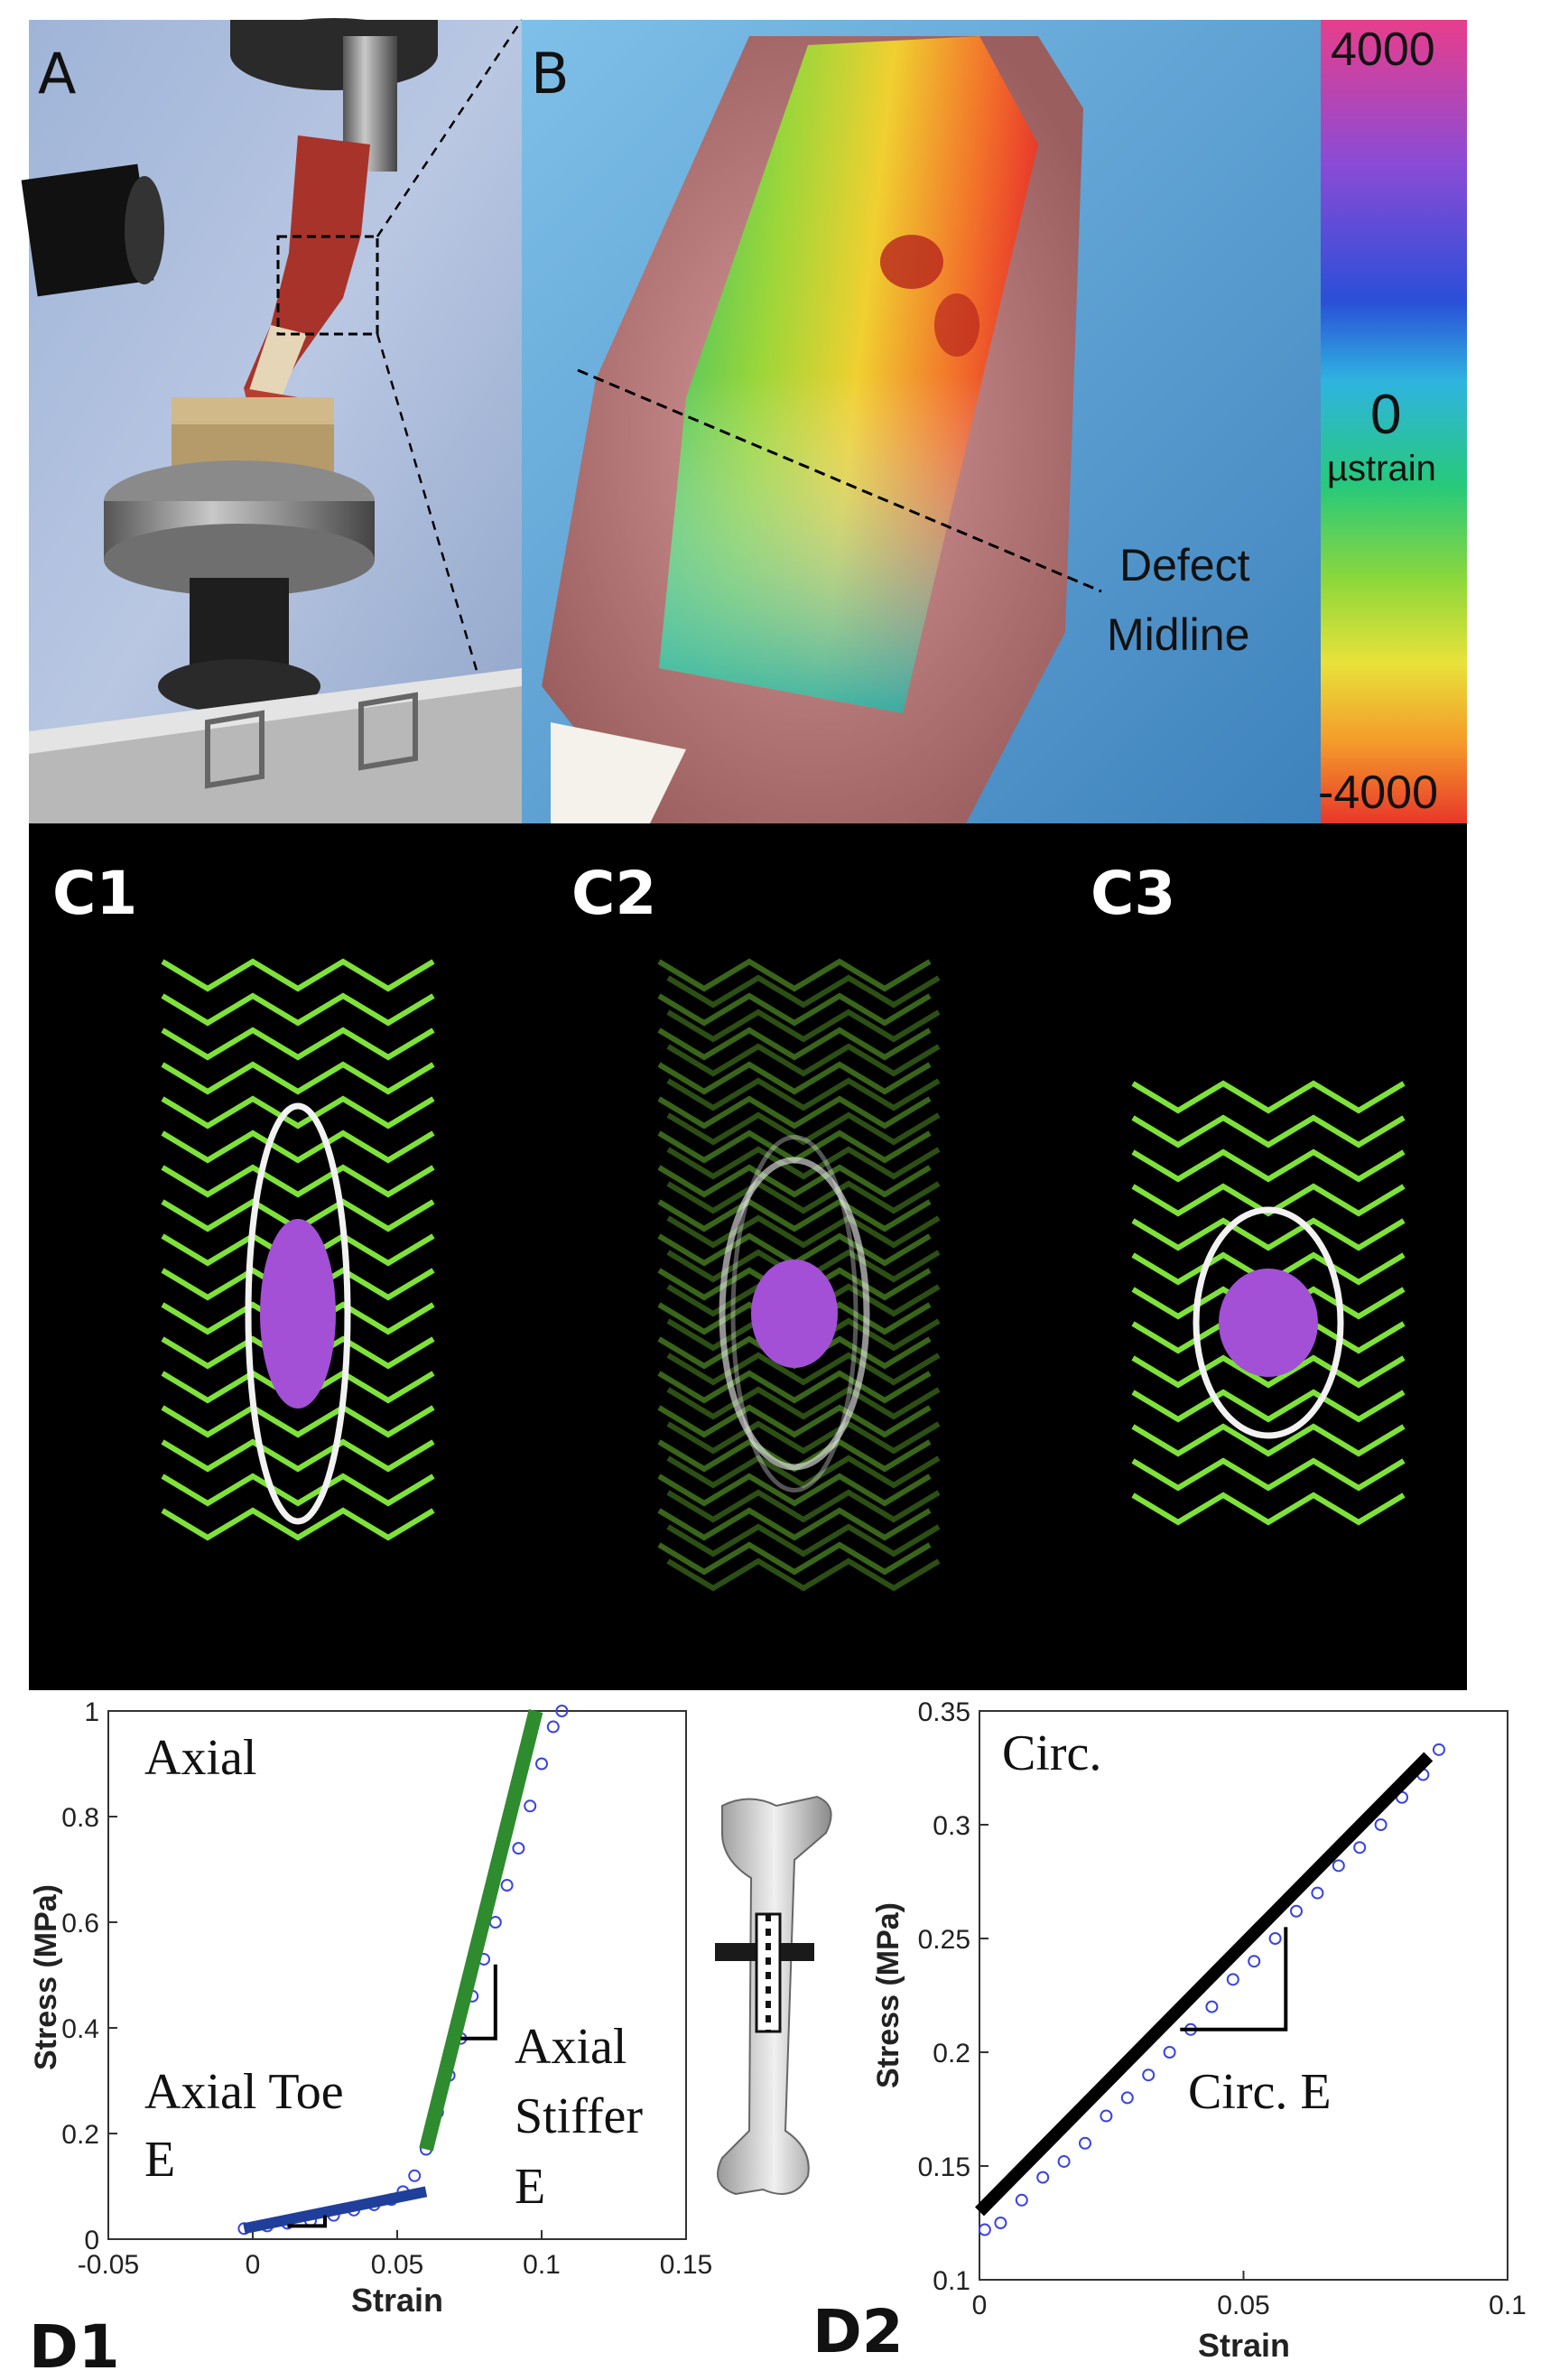 Image resolution: width=1550 pixels, height=2380 pixels. Describe the element at coordinates (951, 2281) in the screenshot. I see `y-tick-label: 0.1` at that location.